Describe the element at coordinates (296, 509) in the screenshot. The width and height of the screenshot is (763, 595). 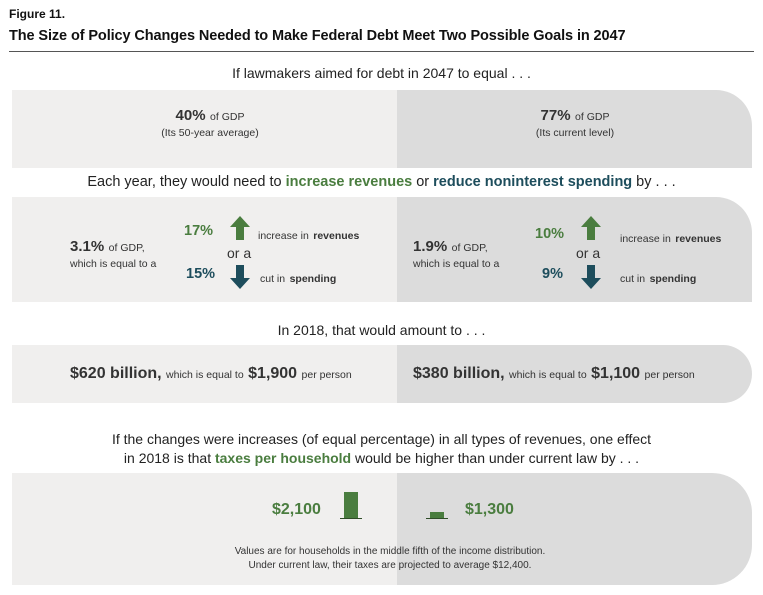
I see `tax-left-value: $2,100` at that location.